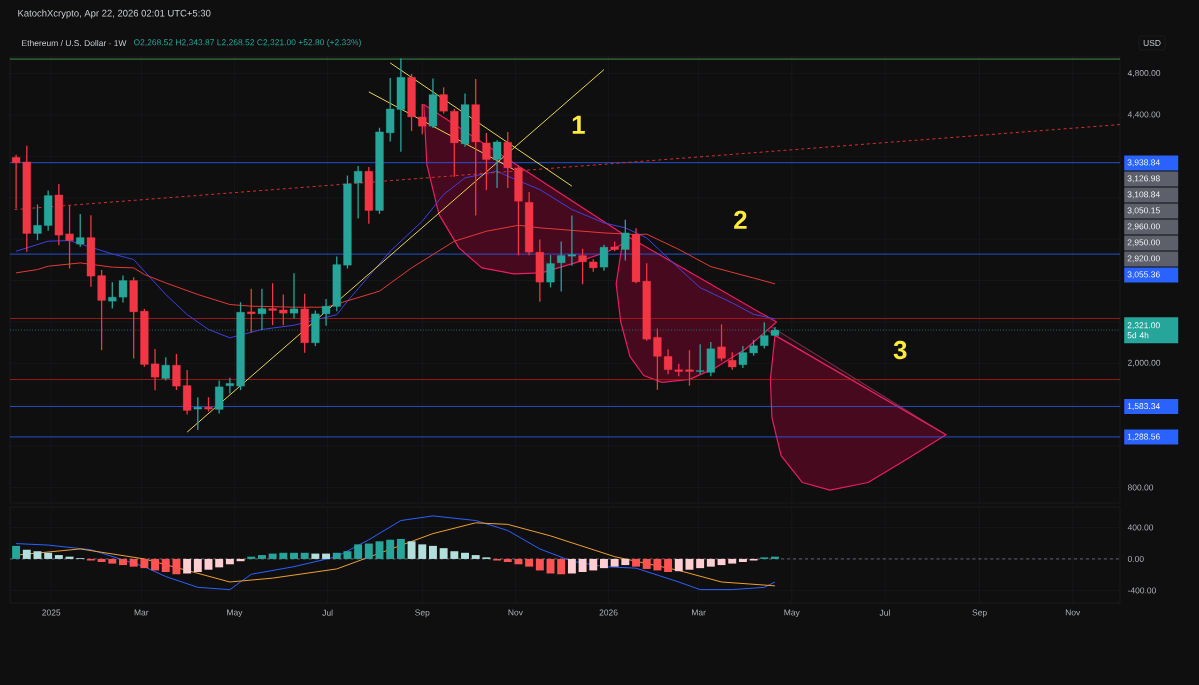  I want to click on ref-line-label: 1,583.34, so click(1143, 407).